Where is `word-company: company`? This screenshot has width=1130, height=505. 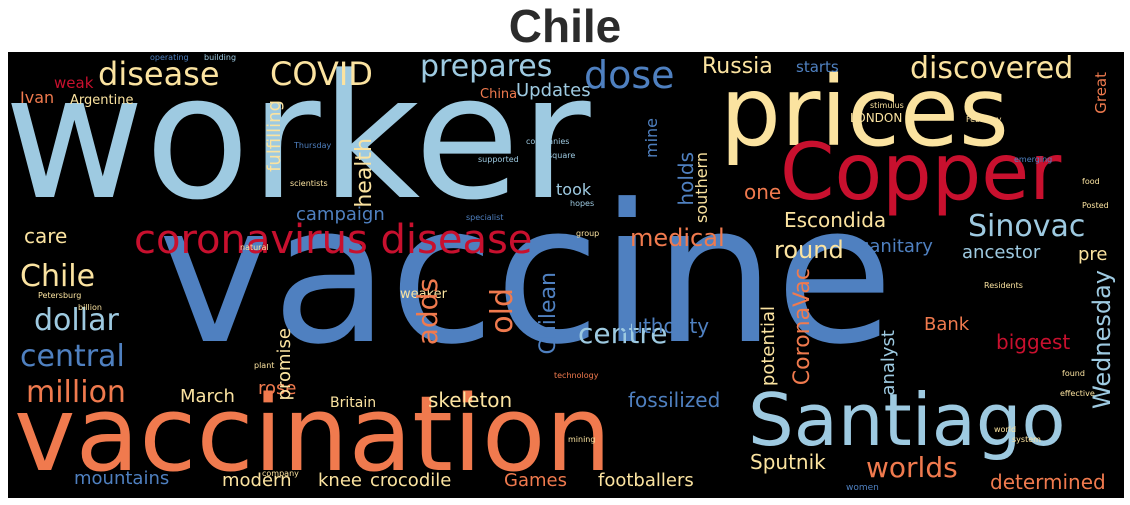 word-company: company is located at coordinates (280, 473).